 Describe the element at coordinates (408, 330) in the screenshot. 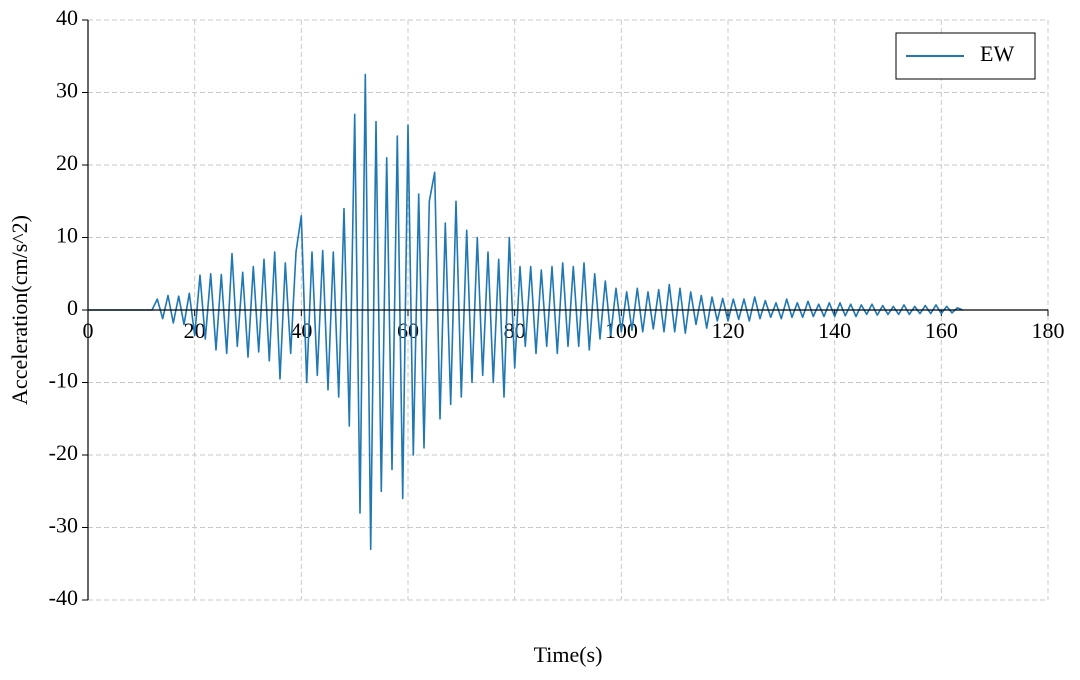

I see `x-tick-label: 60` at that location.